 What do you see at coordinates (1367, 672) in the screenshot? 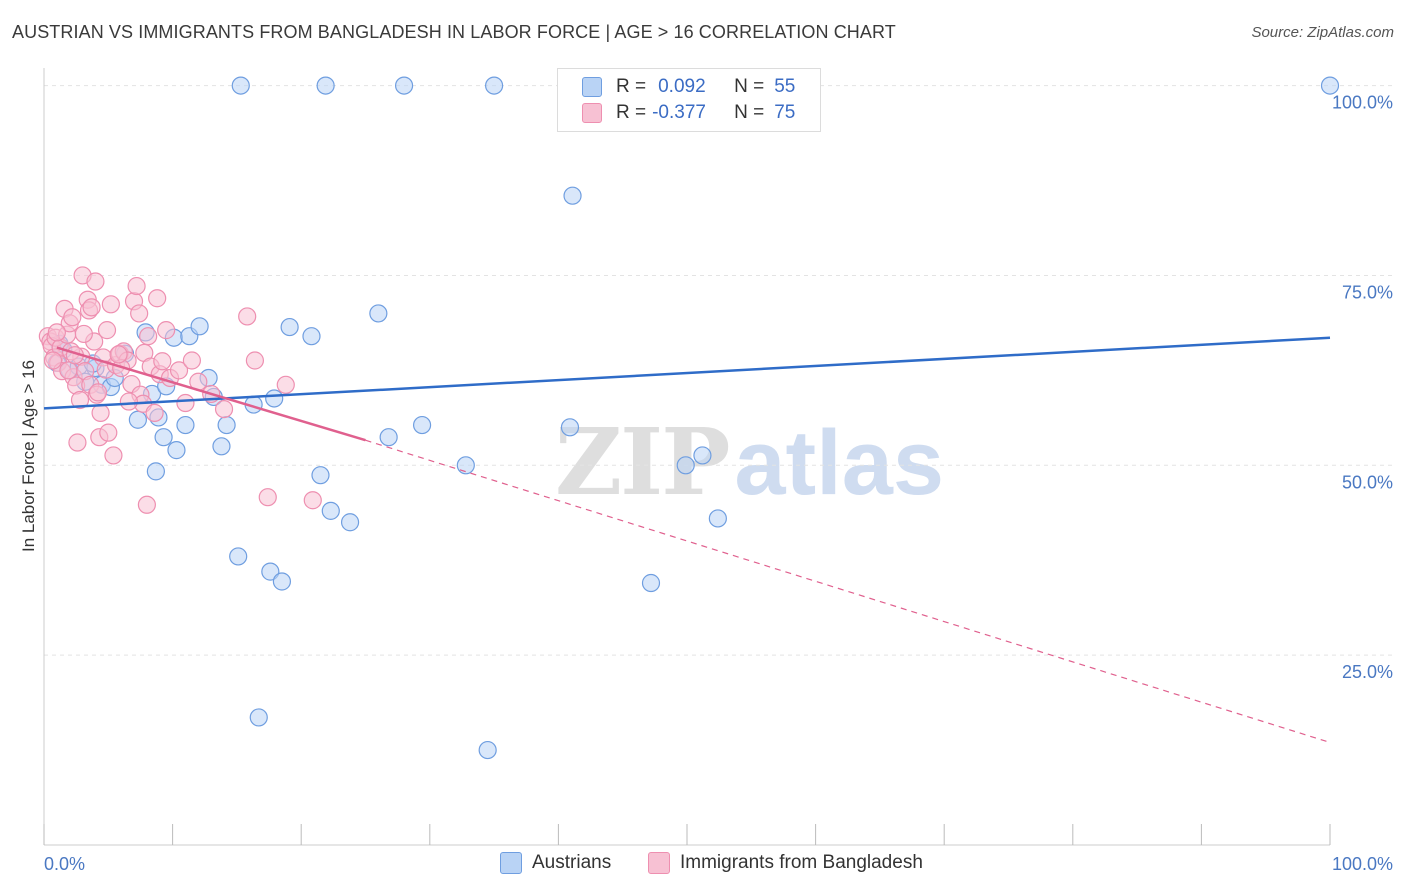
I see `y-tick-label: 25.0%` at bounding box center [1367, 672].